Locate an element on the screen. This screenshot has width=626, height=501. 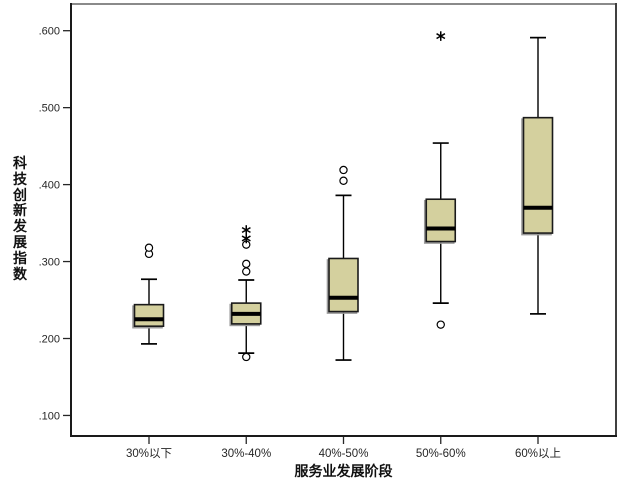
y-tick-label: .200 is located at coordinates (49, 340).